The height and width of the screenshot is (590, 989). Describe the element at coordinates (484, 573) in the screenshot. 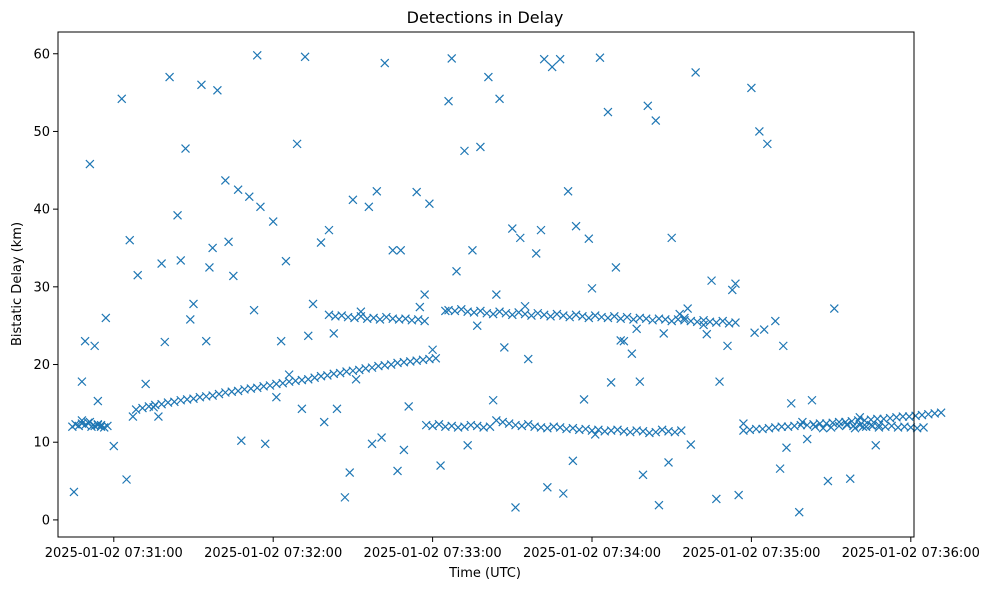

I see `x-axis-label: Time (UTC)` at that location.